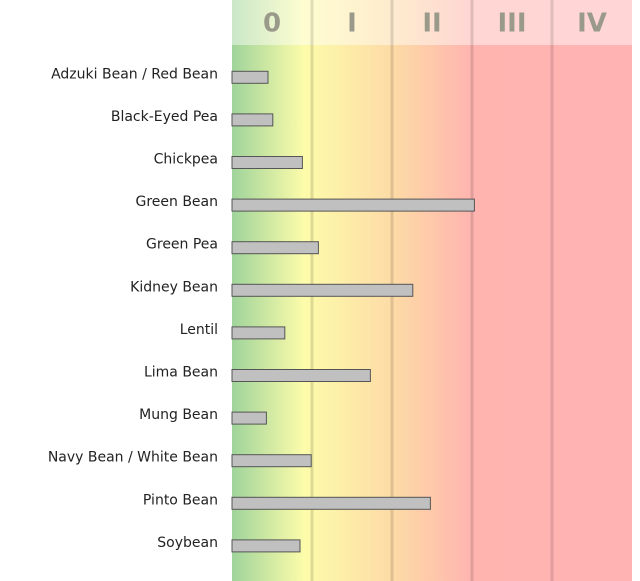 The image size is (640, 581). What do you see at coordinates (174, 287) in the screenshot?
I see `category-label: Kidney Bean` at bounding box center [174, 287].